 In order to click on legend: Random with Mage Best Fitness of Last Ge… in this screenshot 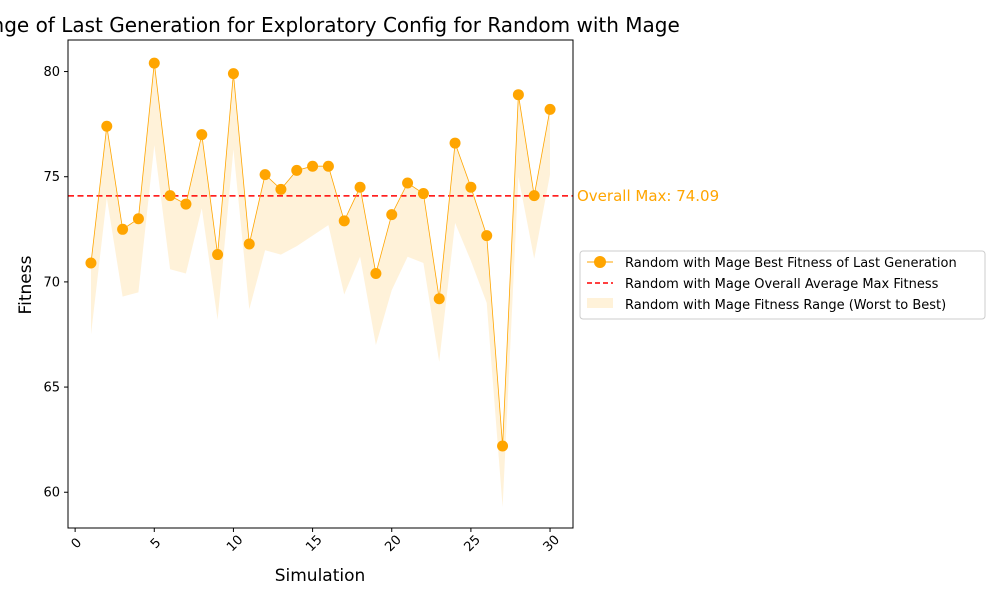, I will do `click(782, 285)`.